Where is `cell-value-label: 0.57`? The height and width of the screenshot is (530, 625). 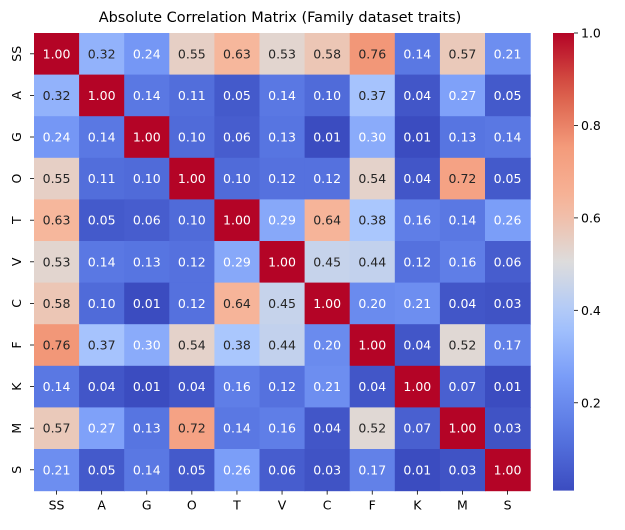 cell-value-label: 0.57 is located at coordinates (463, 53).